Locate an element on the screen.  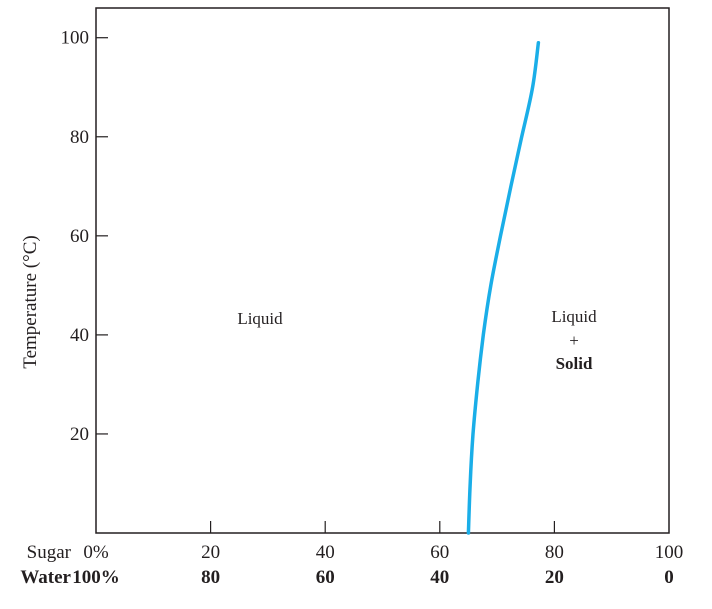
y-axis-title: Temperature (°C) is located at coordinates (30, 301).